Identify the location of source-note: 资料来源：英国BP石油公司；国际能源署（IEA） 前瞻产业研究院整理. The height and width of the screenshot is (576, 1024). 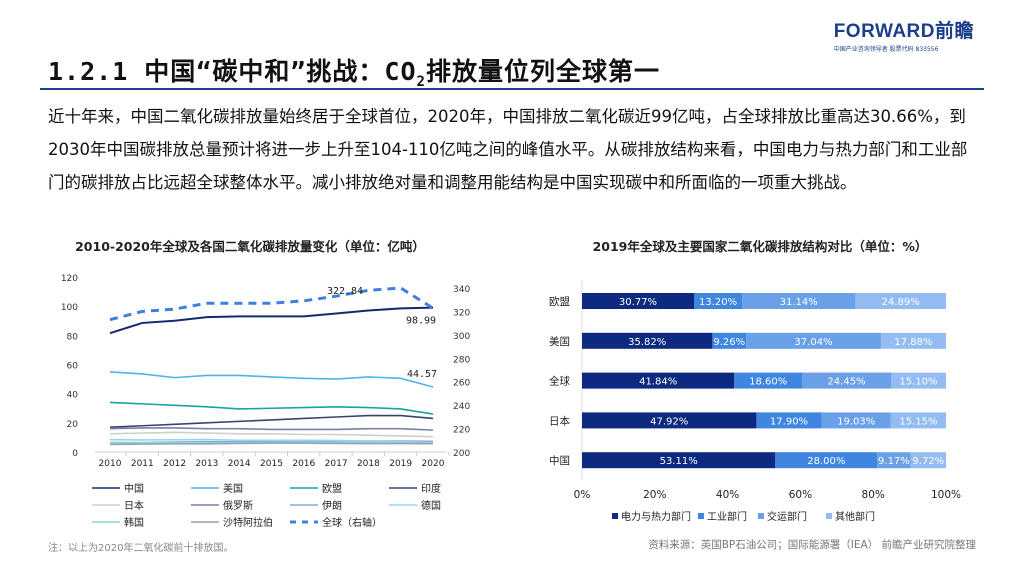
(812, 545).